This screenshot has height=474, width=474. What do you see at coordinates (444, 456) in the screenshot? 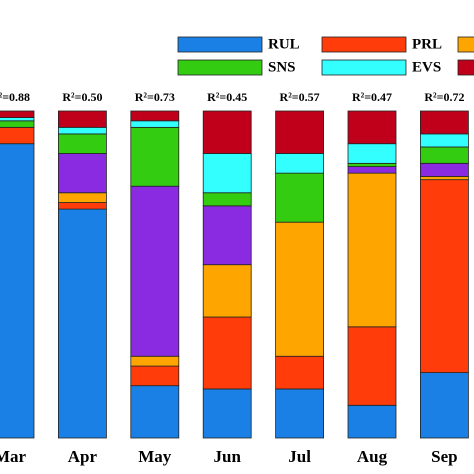
I see `x-tick-label: Sep` at bounding box center [444, 456].